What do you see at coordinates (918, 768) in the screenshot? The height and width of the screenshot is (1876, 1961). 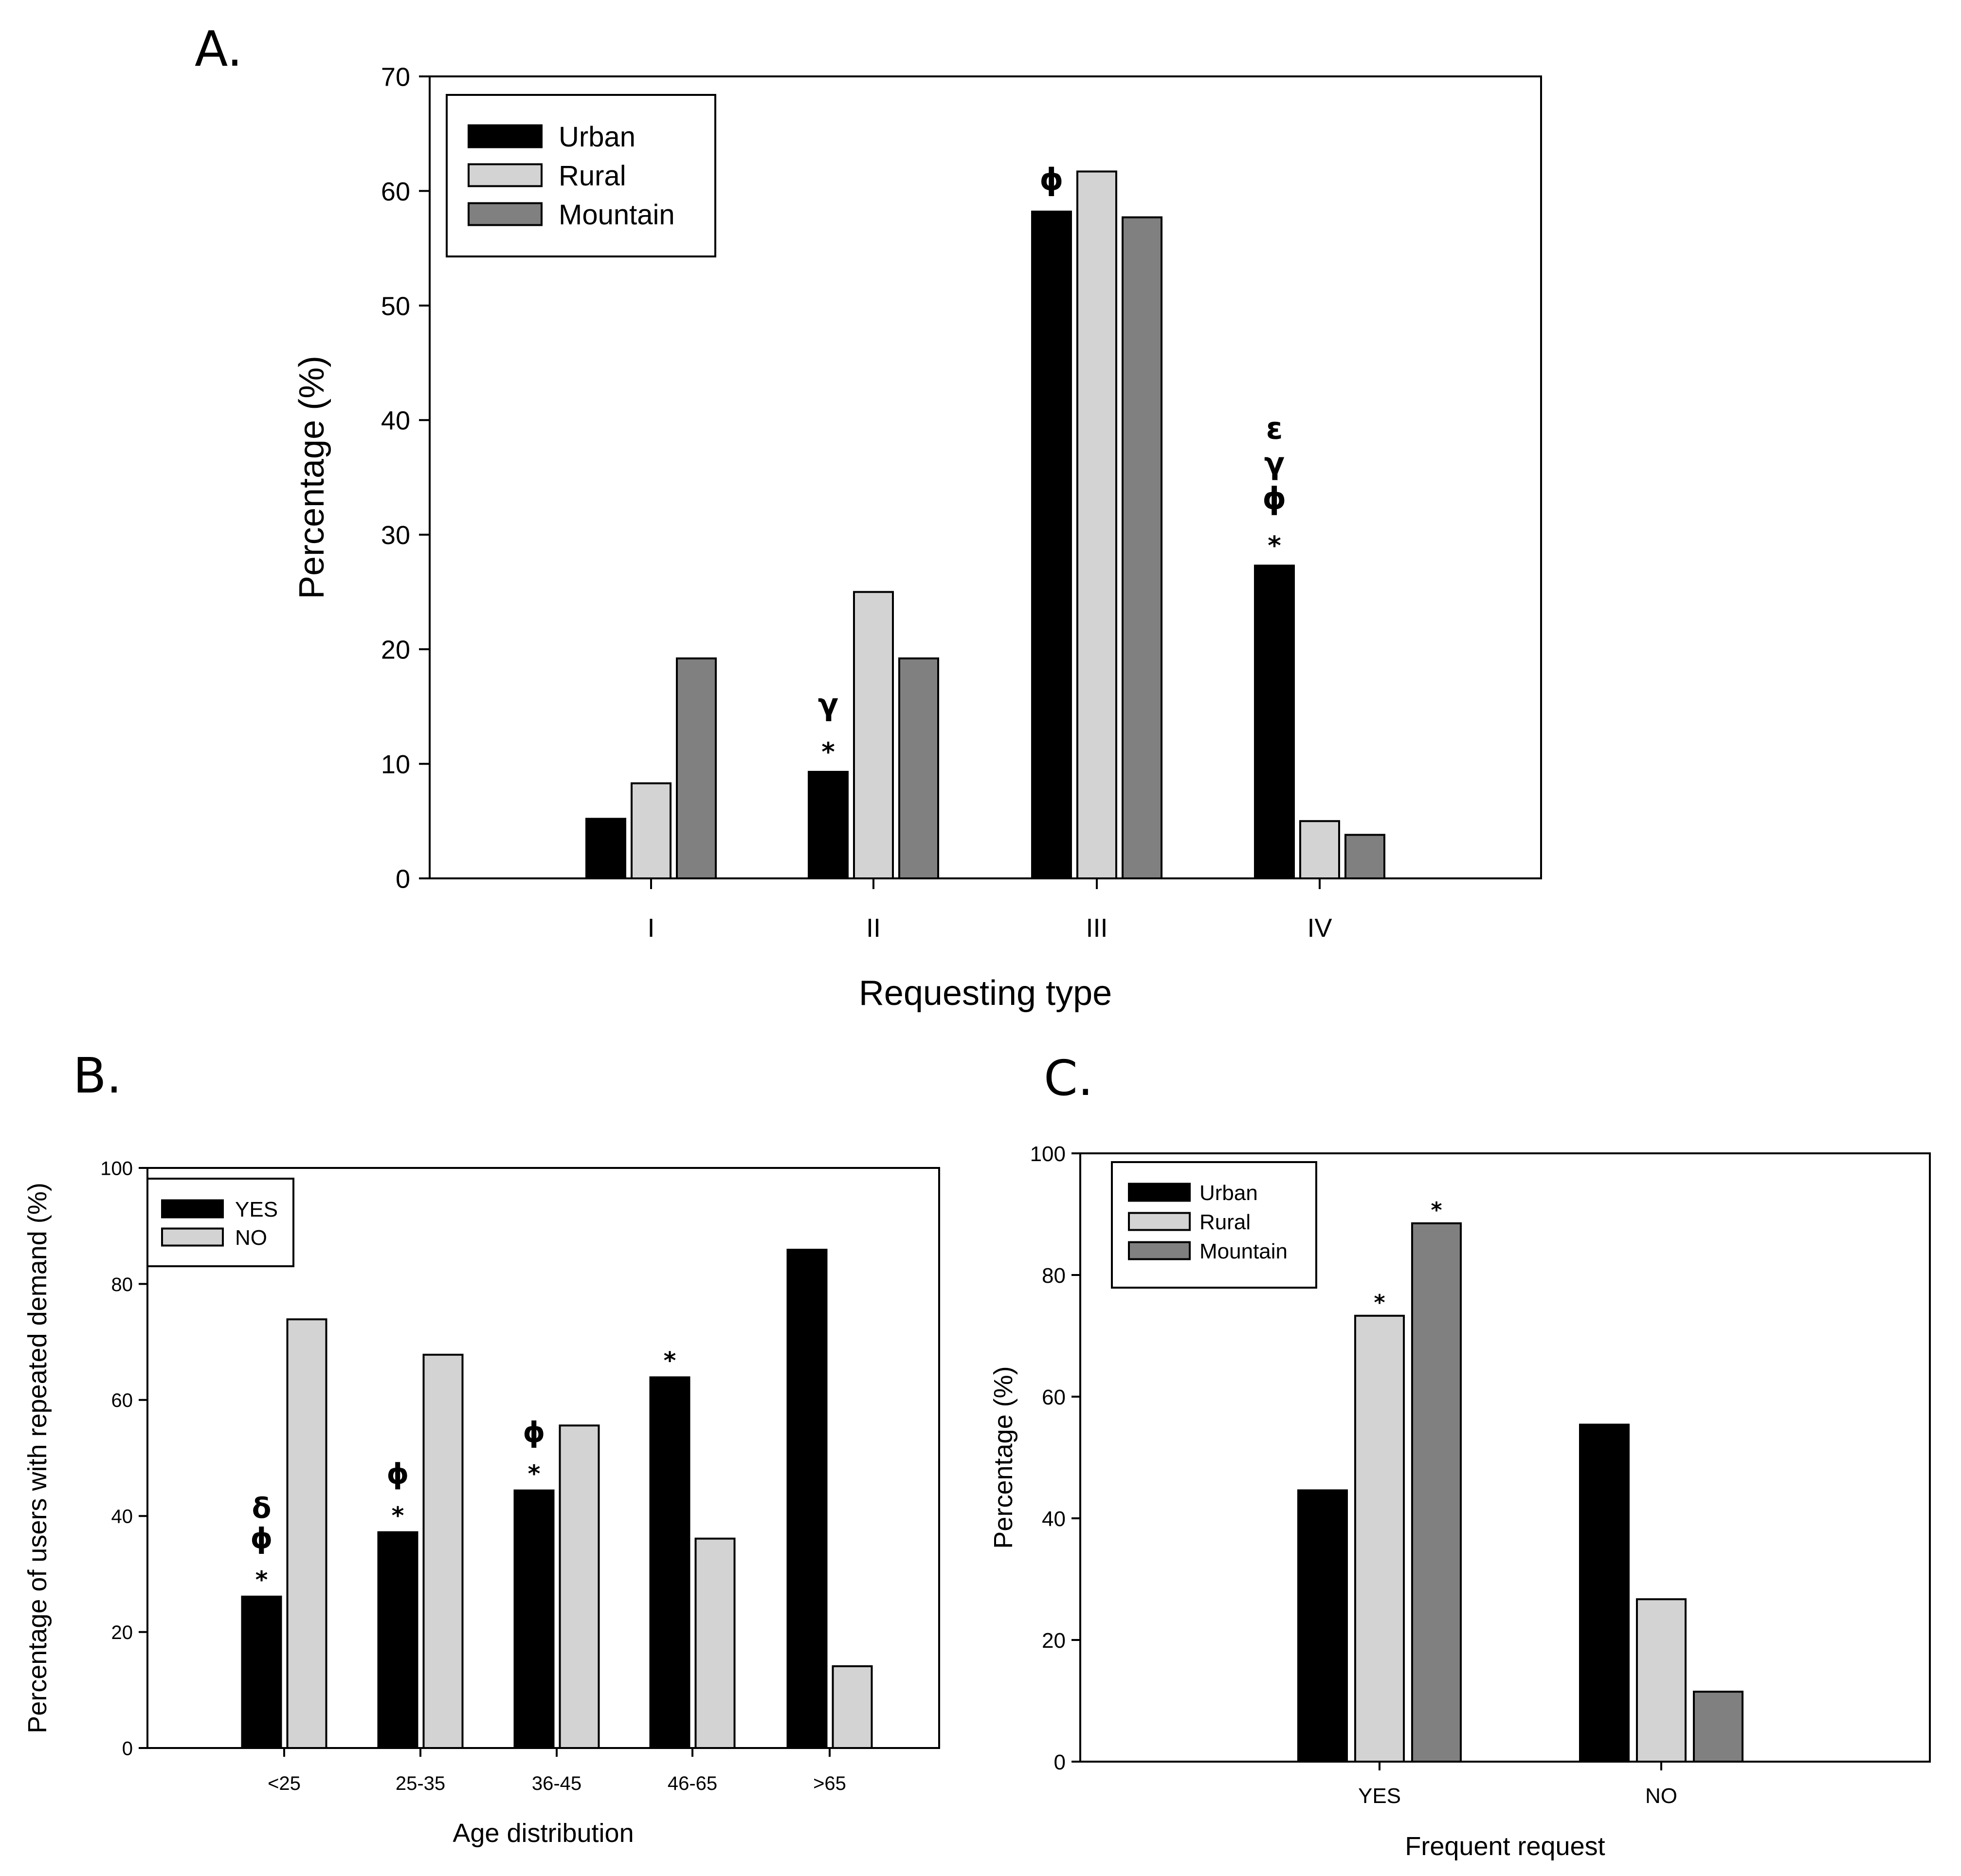 I see `bar-mountain-ii` at bounding box center [918, 768].